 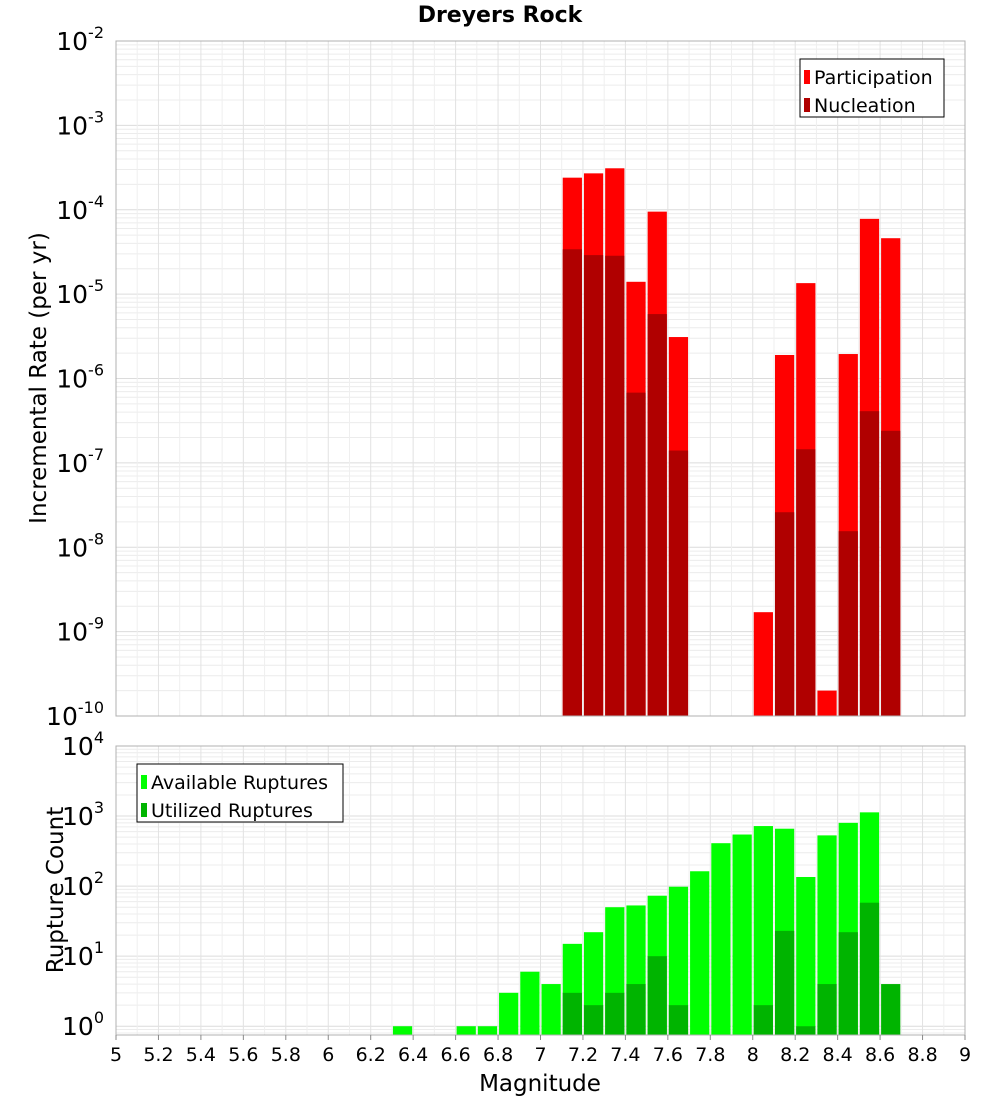 I want to click on series-nucleation, so click(x=731, y=482).